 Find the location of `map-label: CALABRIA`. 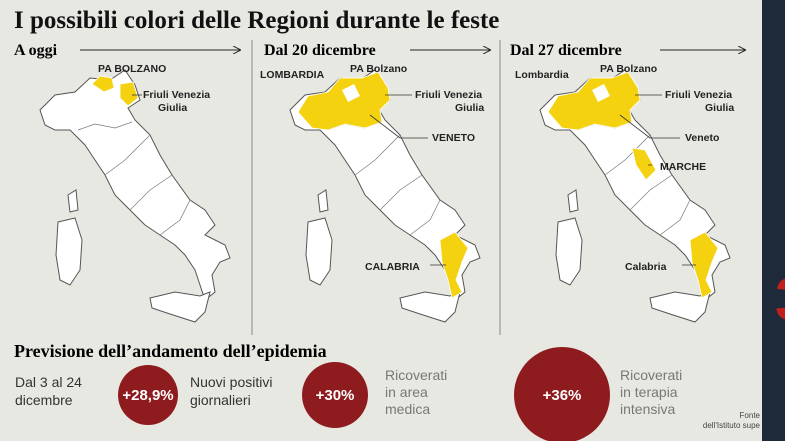

map-label: CALABRIA is located at coordinates (392, 267).